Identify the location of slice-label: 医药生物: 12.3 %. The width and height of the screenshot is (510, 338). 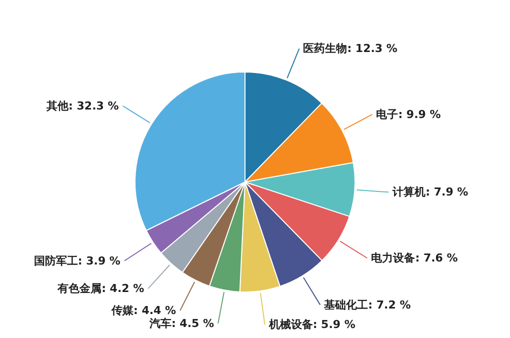
(350, 49).